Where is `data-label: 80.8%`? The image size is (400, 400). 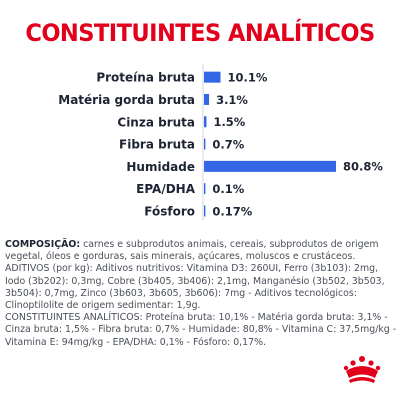 data-label: 80.8% is located at coordinates (363, 167).